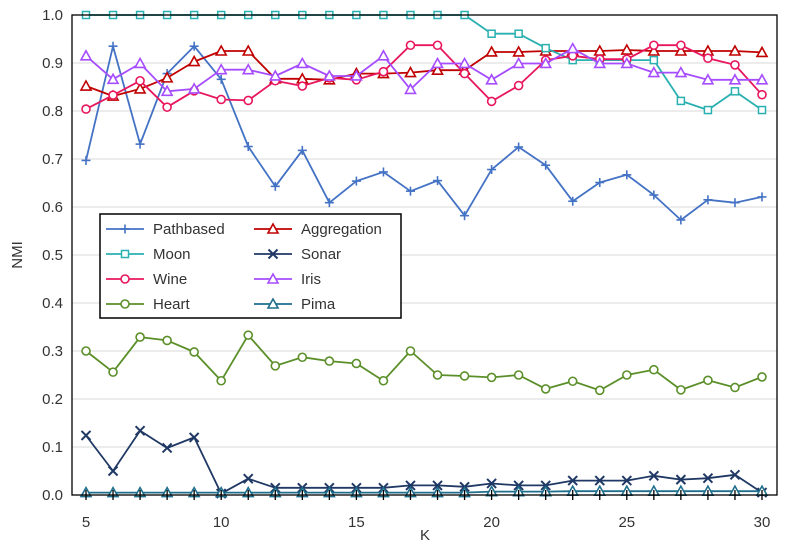 The image size is (791, 547). I want to click on legend-label-sonar: Sonar, so click(321, 254).